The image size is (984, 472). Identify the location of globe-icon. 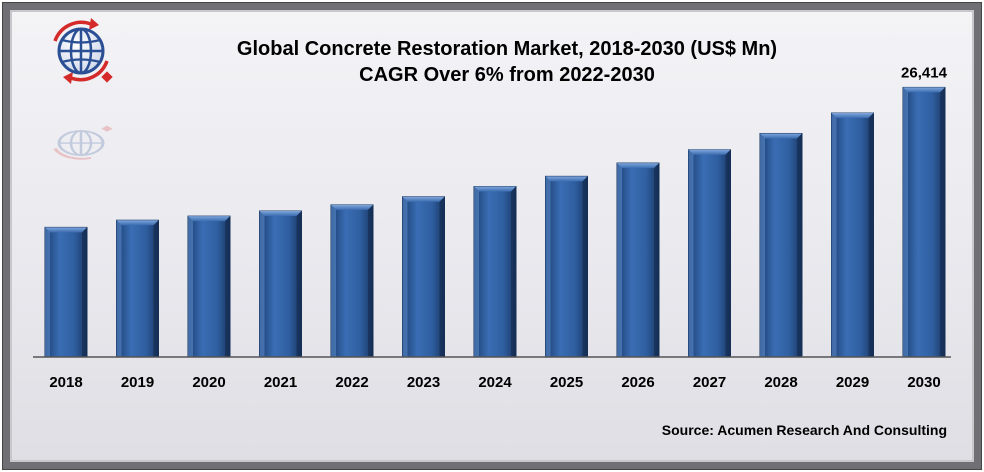
(83, 51).